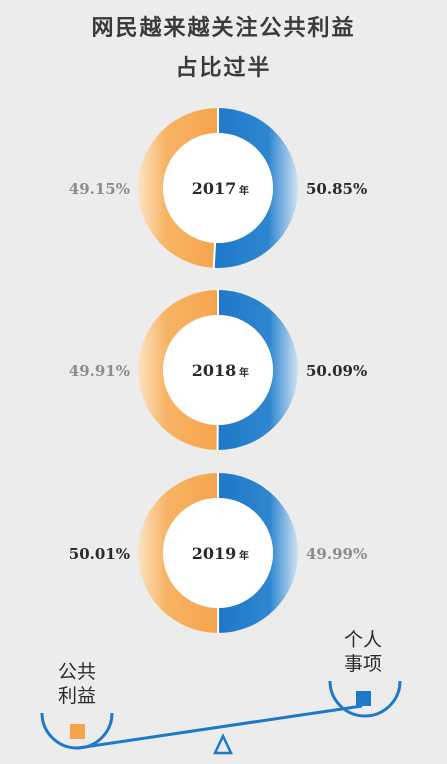 The width and height of the screenshot is (447, 764). I want to click on scale-beam, so click(220, 727).